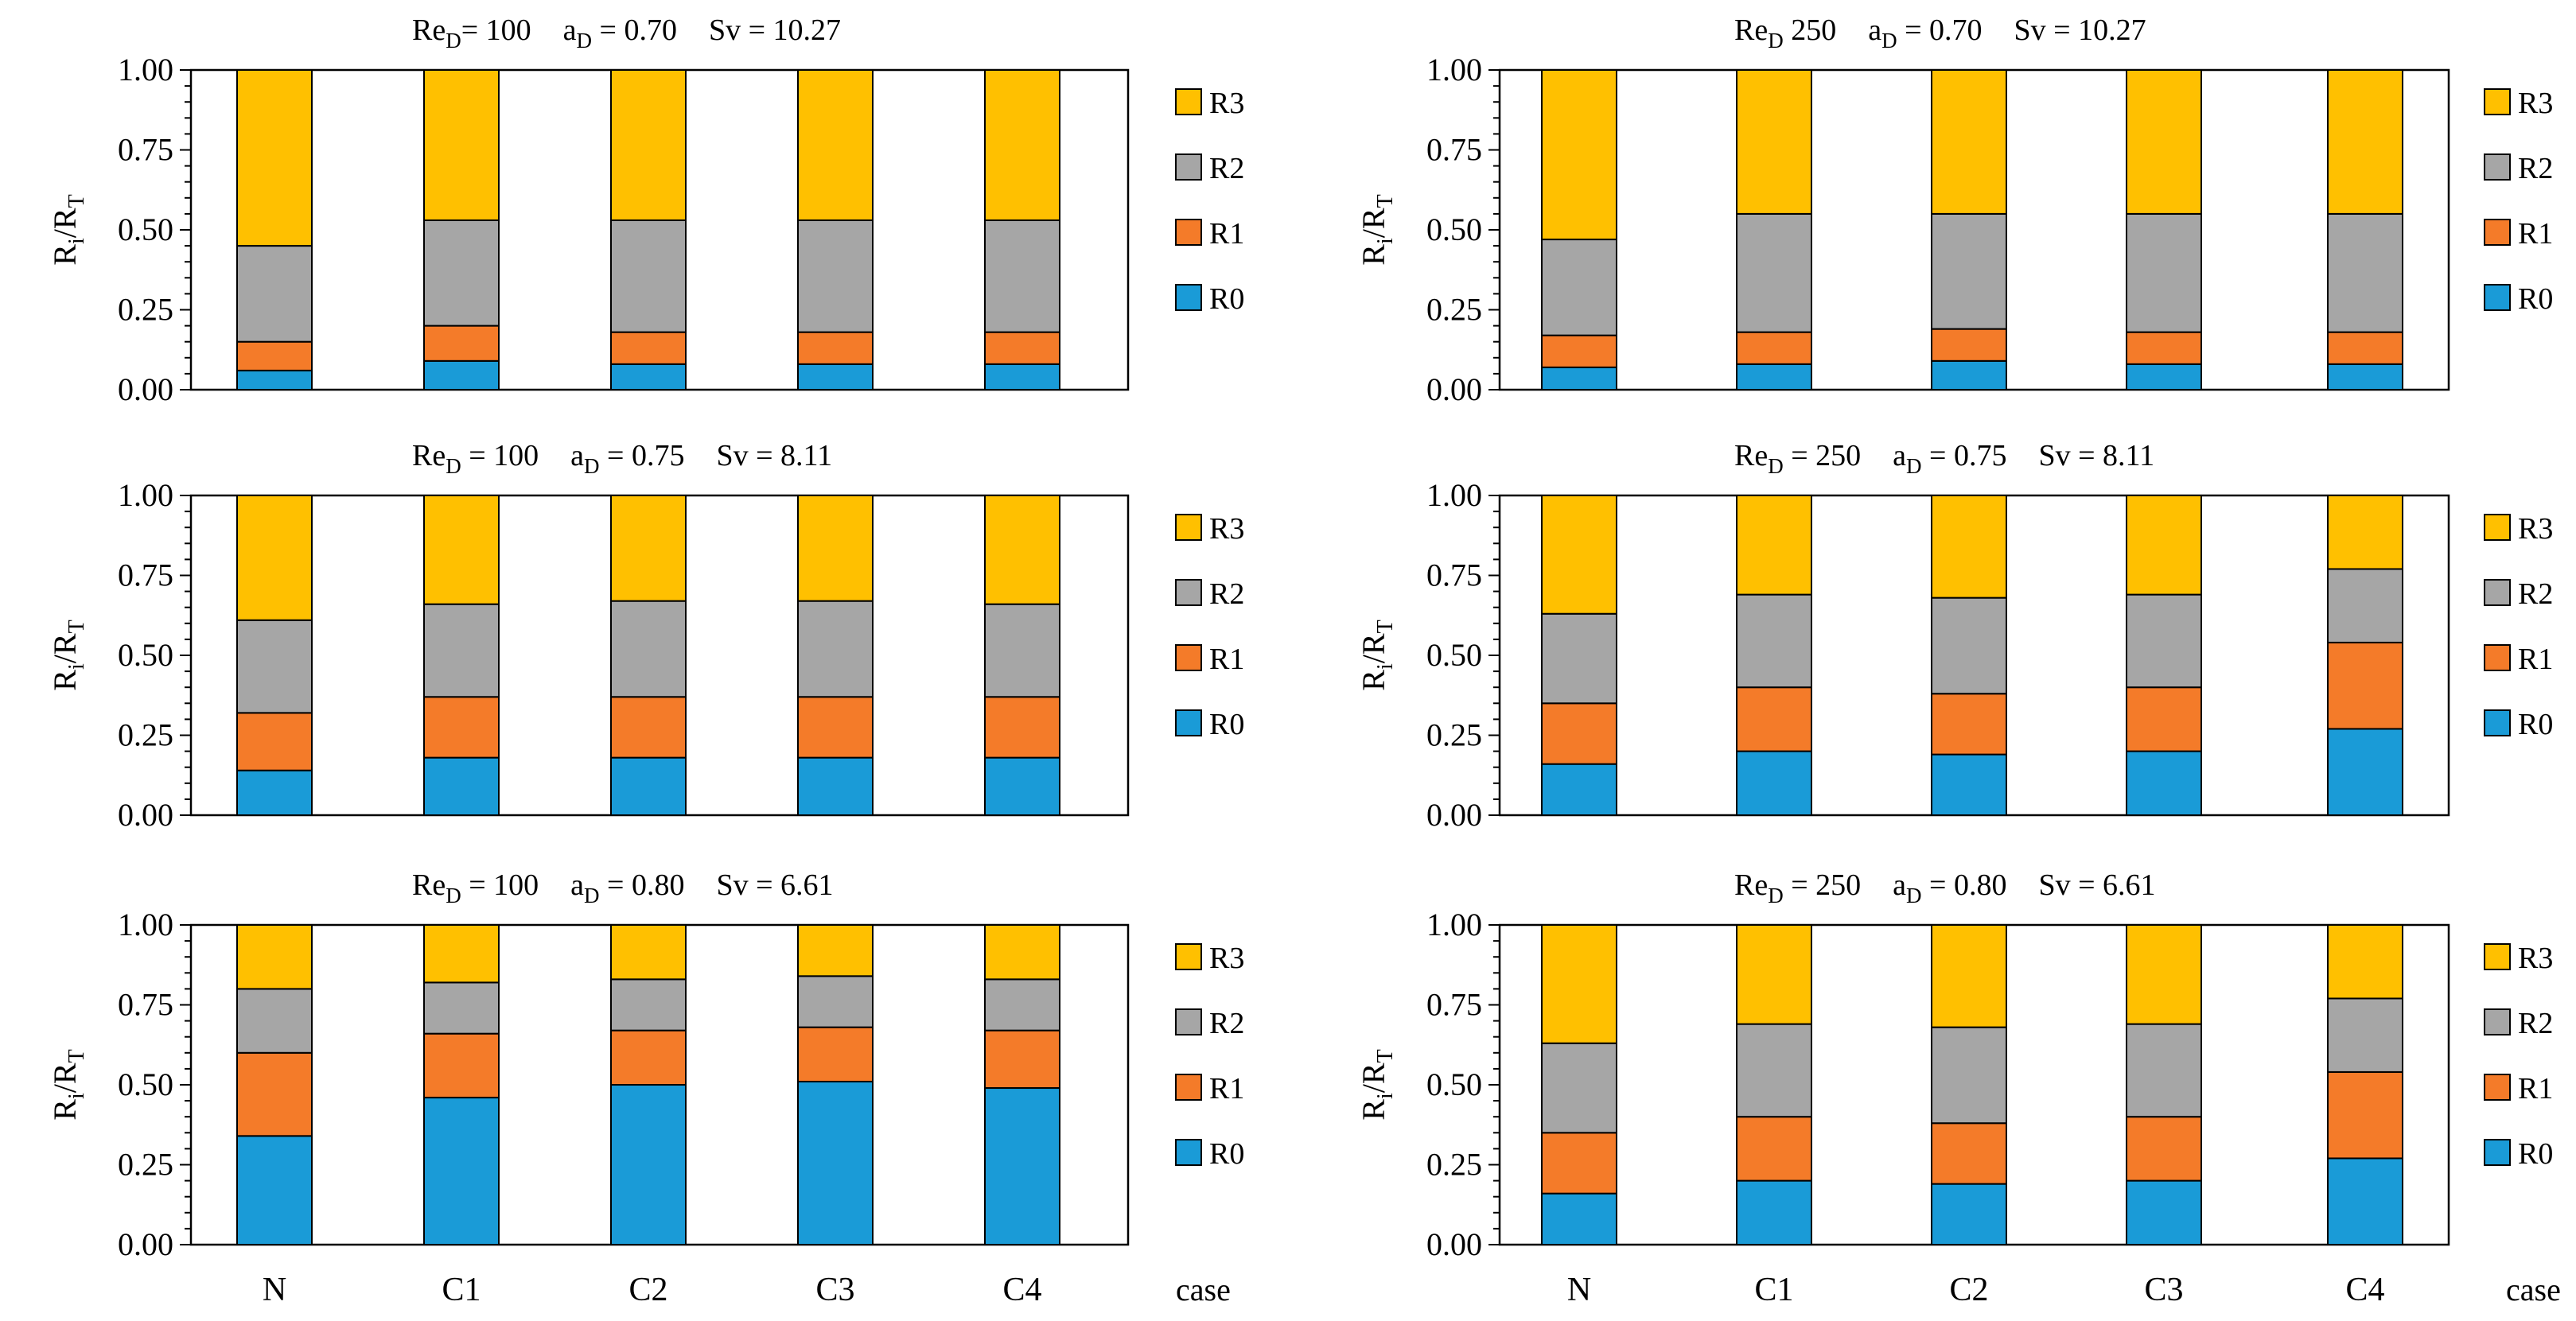 The image size is (2576, 1321). I want to click on x-tick-label: C2, so click(648, 1290).